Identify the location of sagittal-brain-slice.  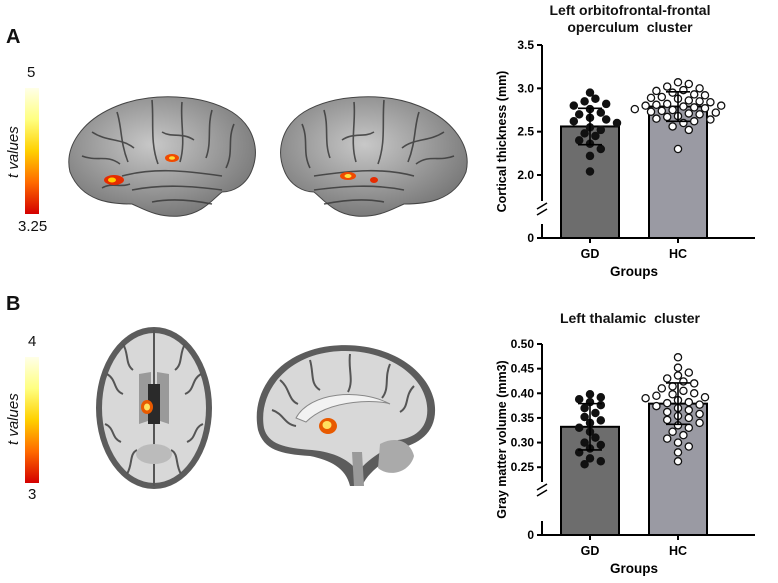
(346, 415).